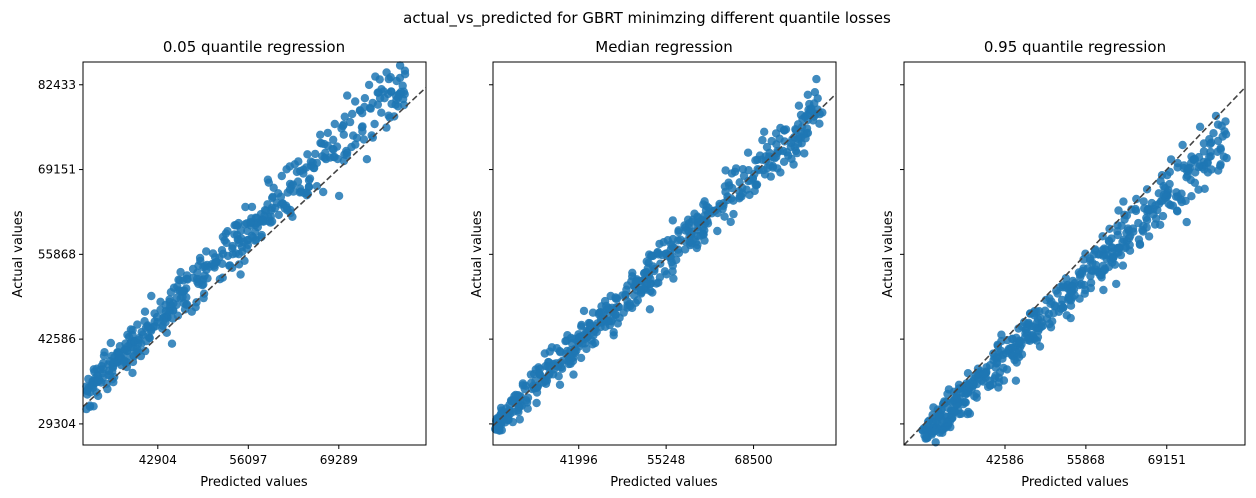 The height and width of the screenshot is (498, 1256). What do you see at coordinates (664, 482) in the screenshot?
I see `subplot-2-xlabel: Predicted values` at bounding box center [664, 482].